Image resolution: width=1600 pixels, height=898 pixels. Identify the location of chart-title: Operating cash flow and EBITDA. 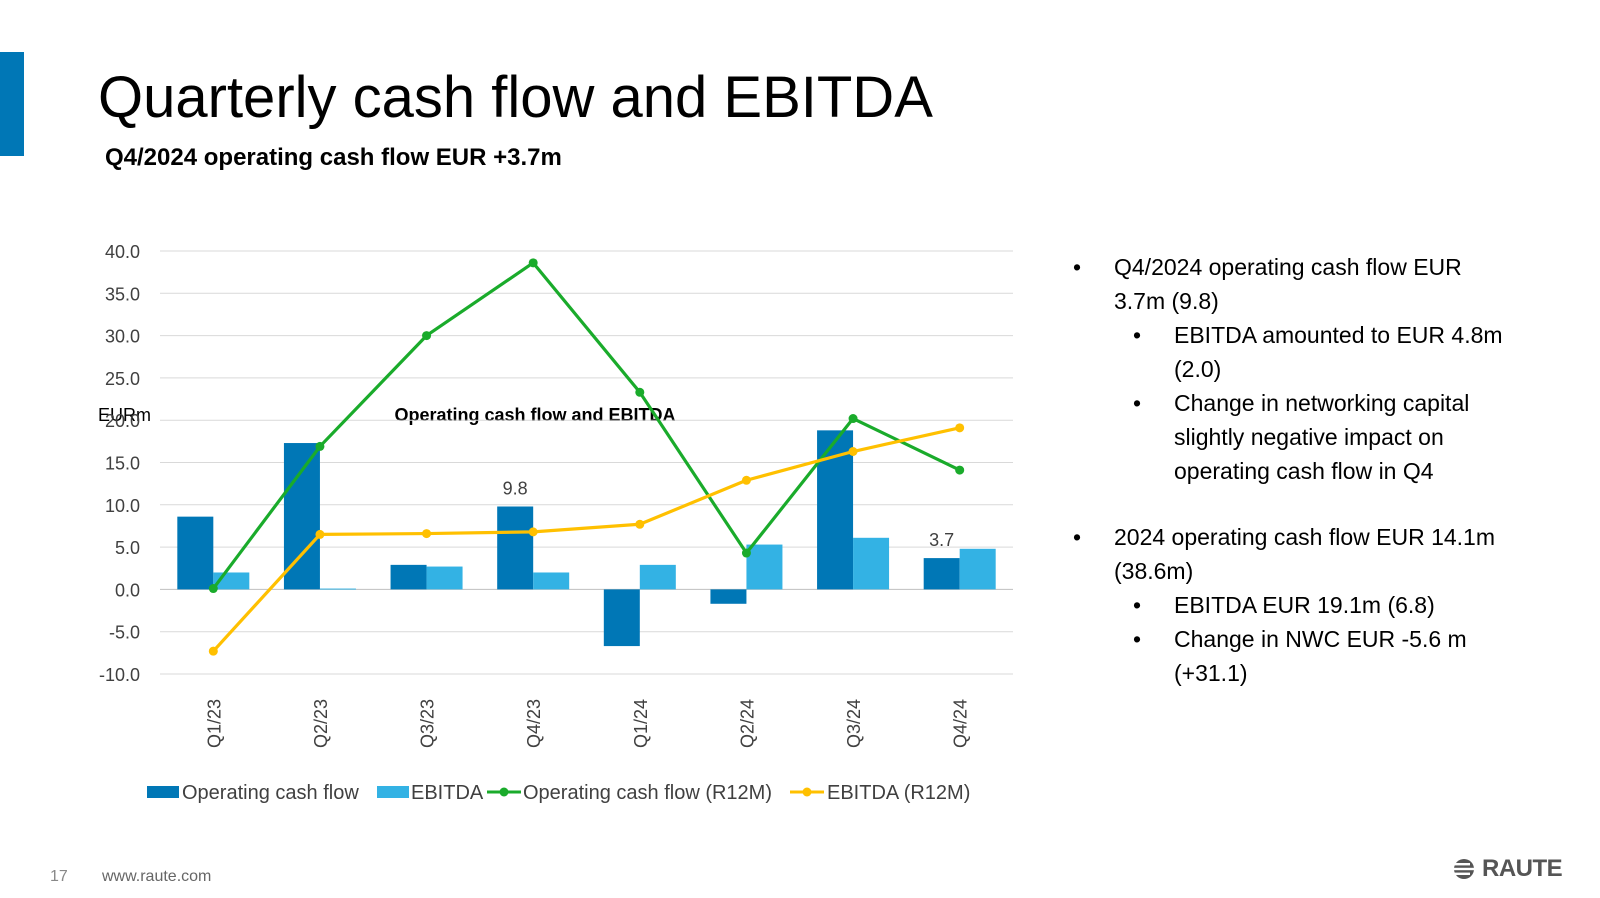
(534, 415).